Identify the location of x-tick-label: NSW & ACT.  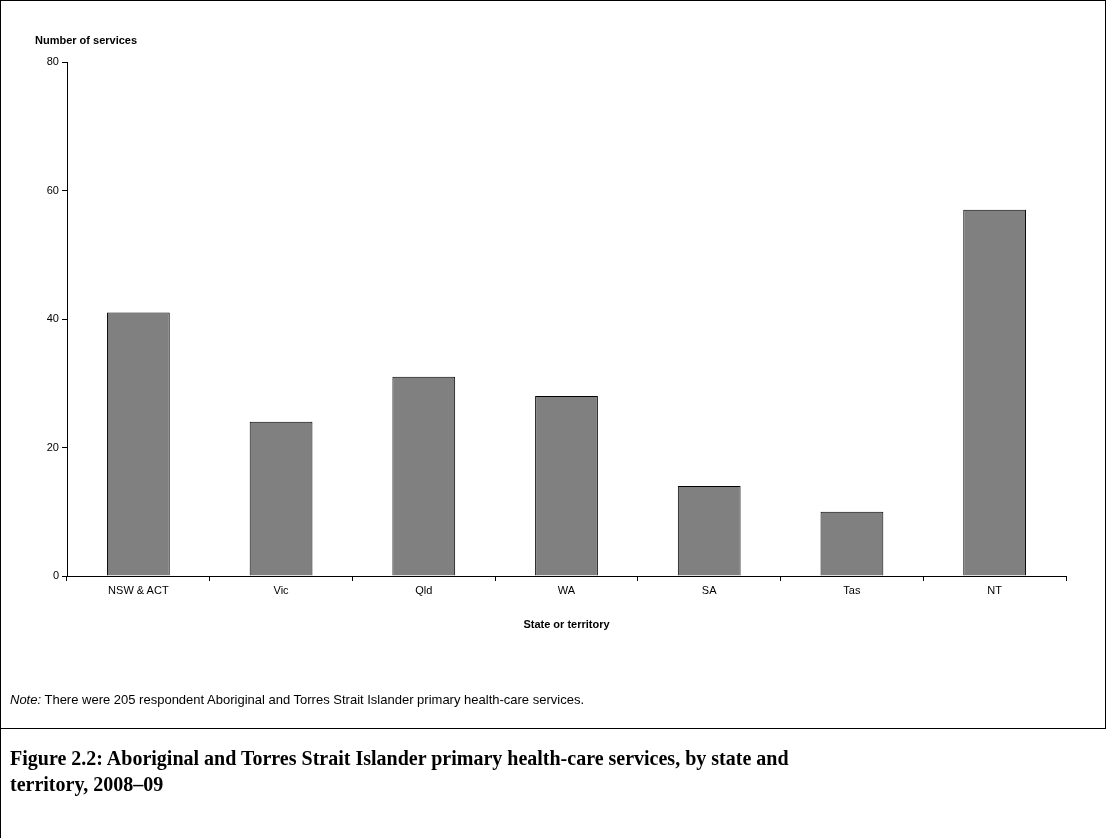
(138, 589).